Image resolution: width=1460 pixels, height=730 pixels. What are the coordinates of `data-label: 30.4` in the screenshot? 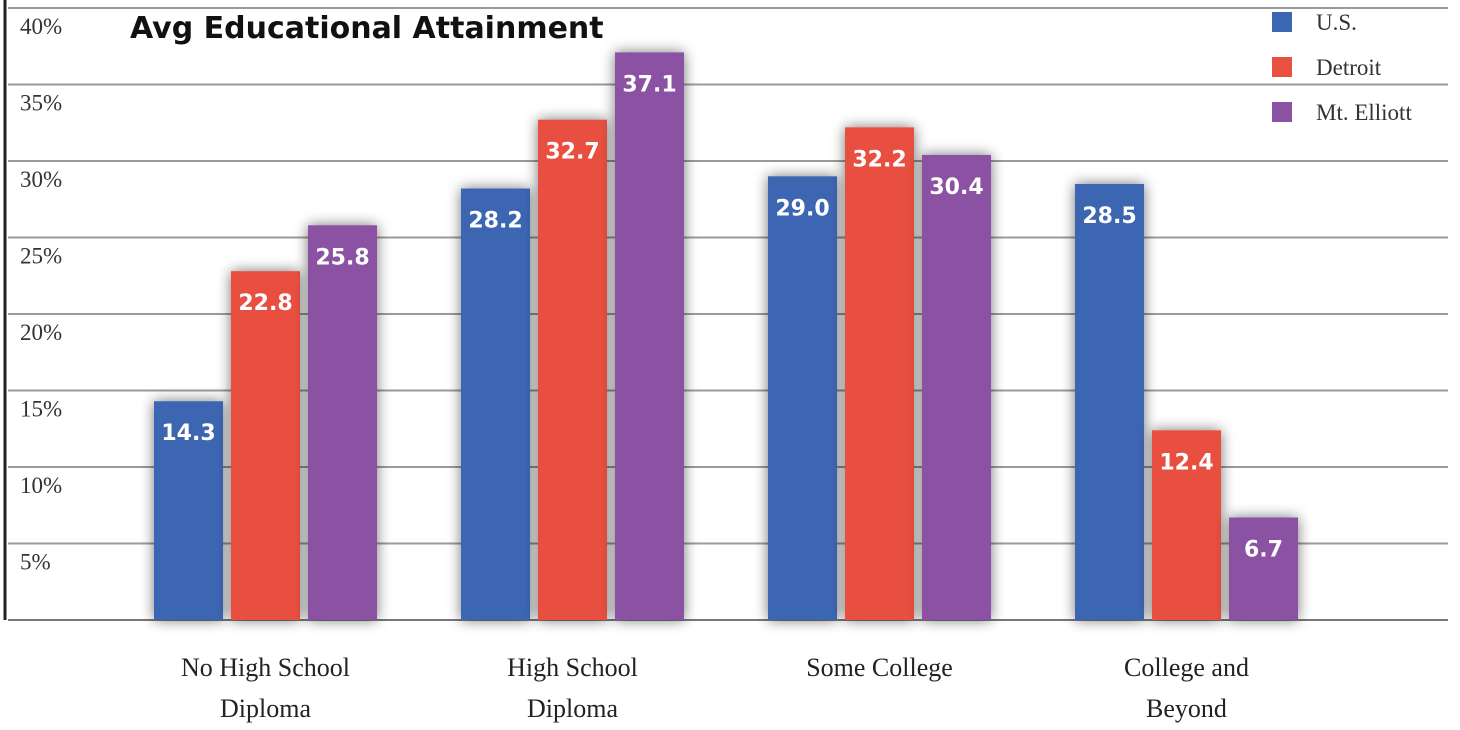 It's located at (956, 187).